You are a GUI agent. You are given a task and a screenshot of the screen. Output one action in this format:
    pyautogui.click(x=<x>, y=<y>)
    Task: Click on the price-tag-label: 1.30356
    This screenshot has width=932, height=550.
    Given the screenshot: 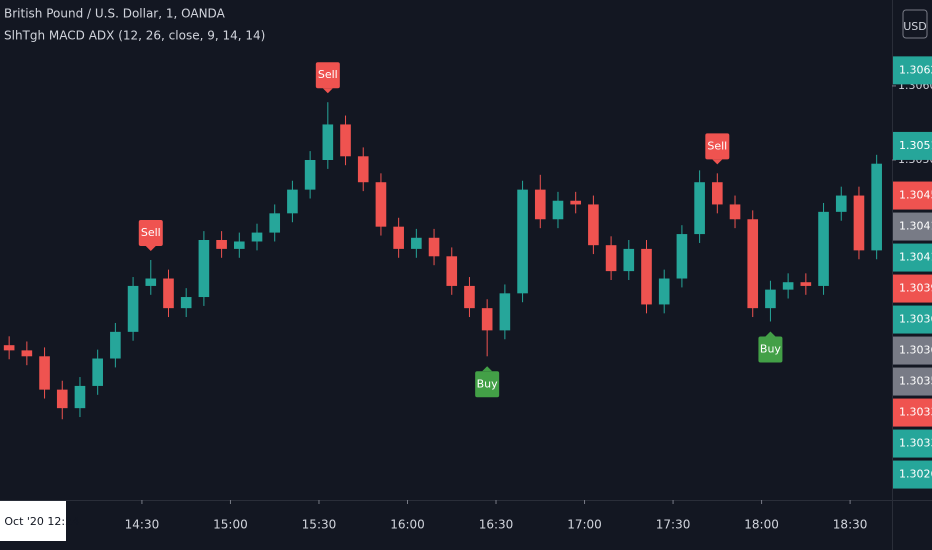 What is the action you would take?
    pyautogui.click(x=915, y=381)
    